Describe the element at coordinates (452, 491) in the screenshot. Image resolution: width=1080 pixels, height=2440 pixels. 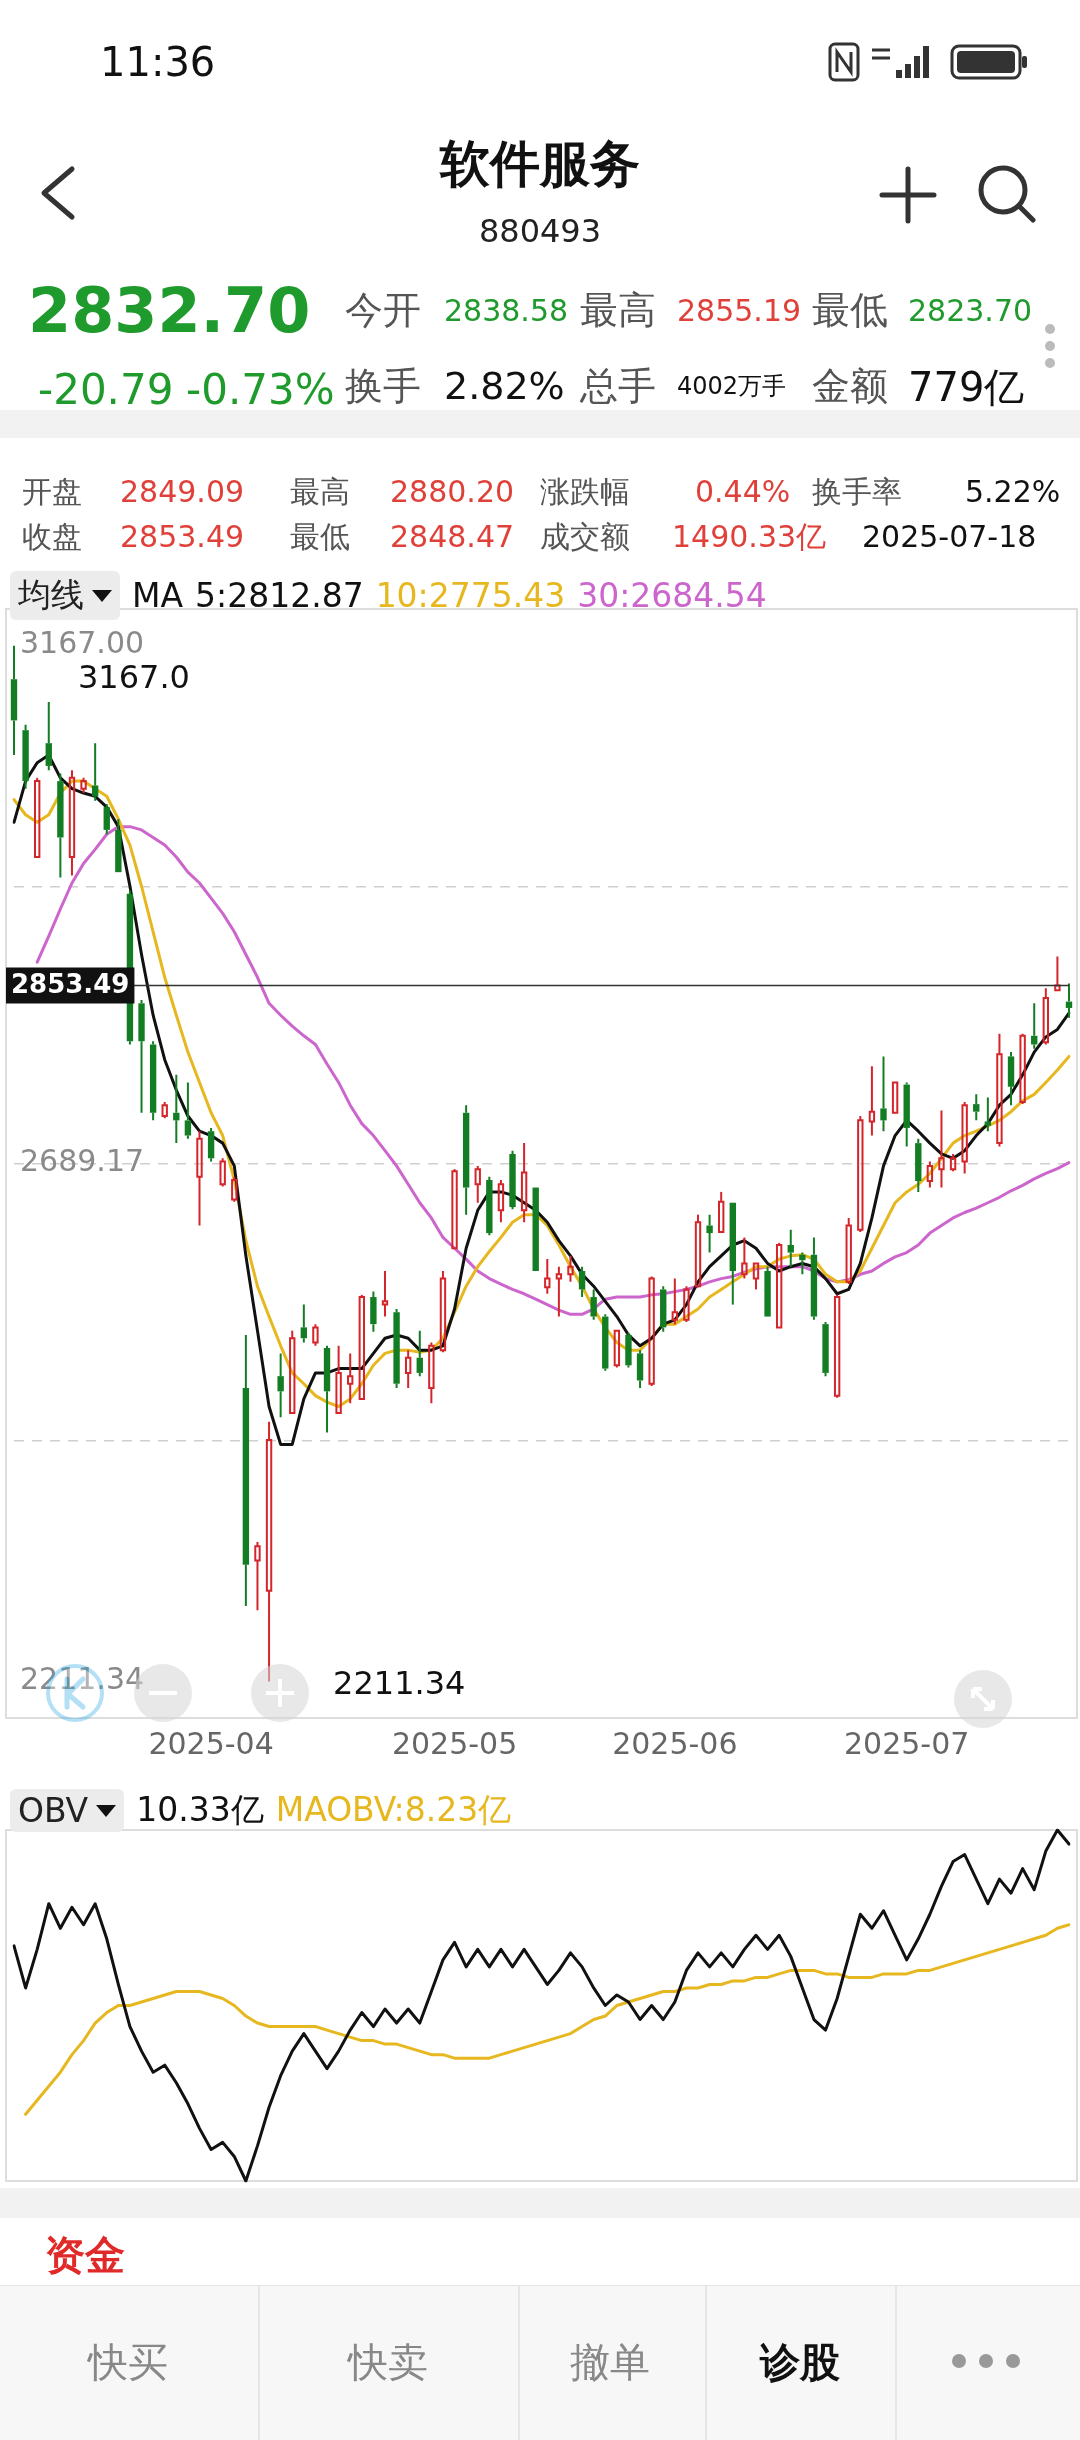
I see `text: 2880.20` at that location.